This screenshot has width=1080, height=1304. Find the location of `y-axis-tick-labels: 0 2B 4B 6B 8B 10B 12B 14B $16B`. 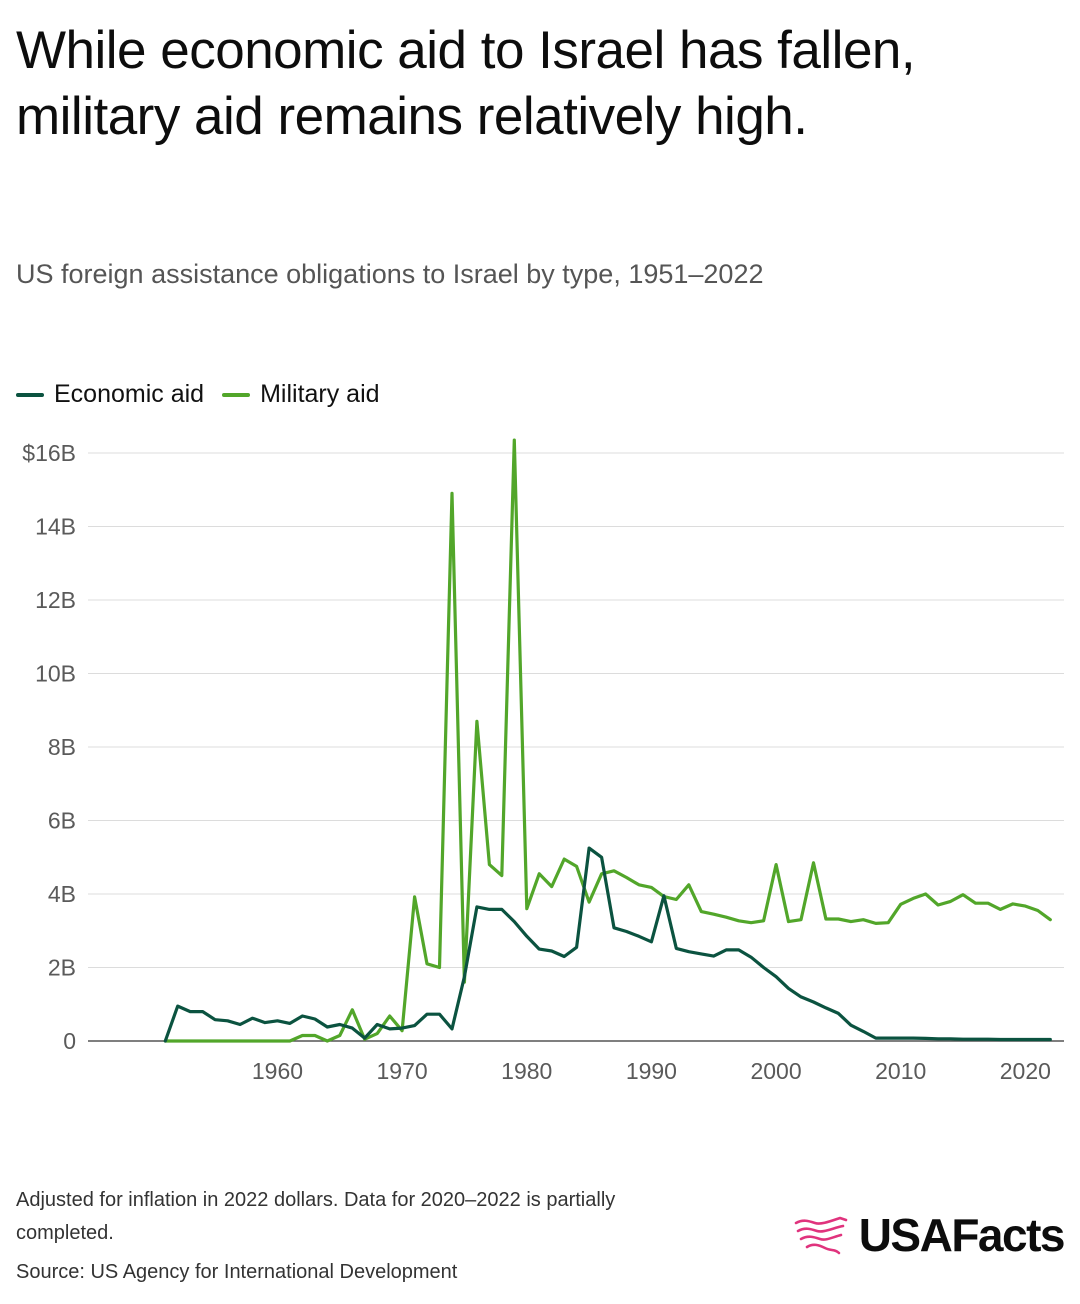

y-axis-tick-labels: 0 2B 4B 6B 8B 10B 12B 14B $16B is located at coordinates (49, 747).